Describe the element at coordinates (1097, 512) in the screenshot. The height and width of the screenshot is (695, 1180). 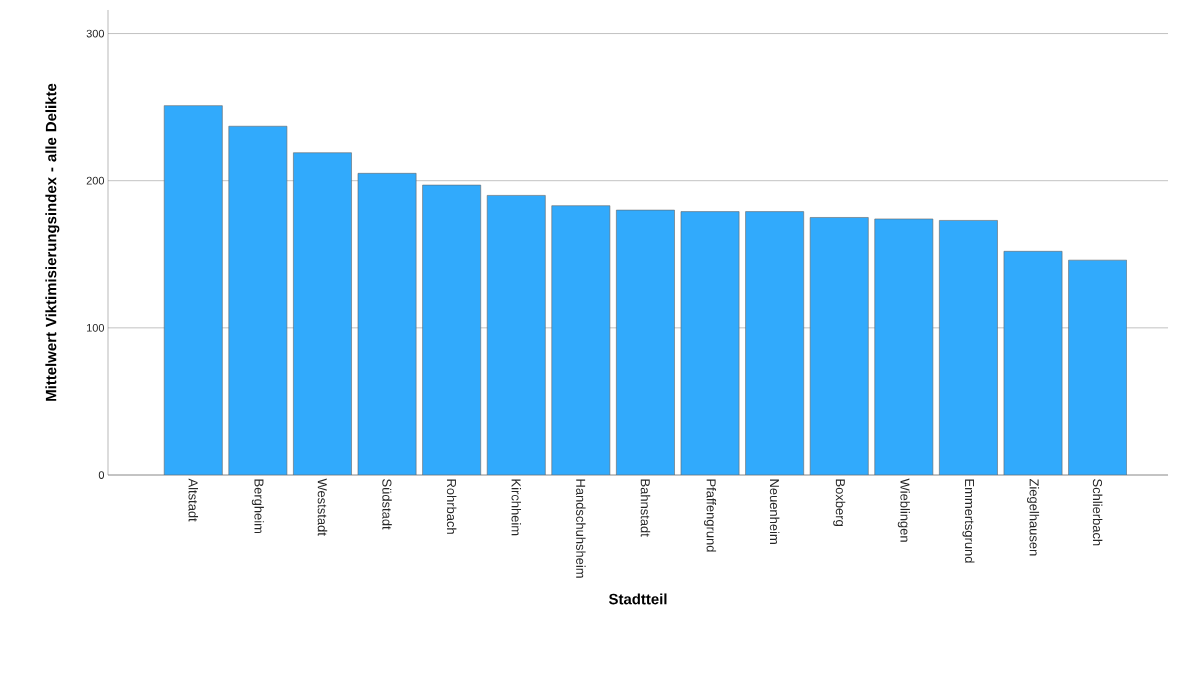
I see `x-tick-label: Schlierbach` at that location.